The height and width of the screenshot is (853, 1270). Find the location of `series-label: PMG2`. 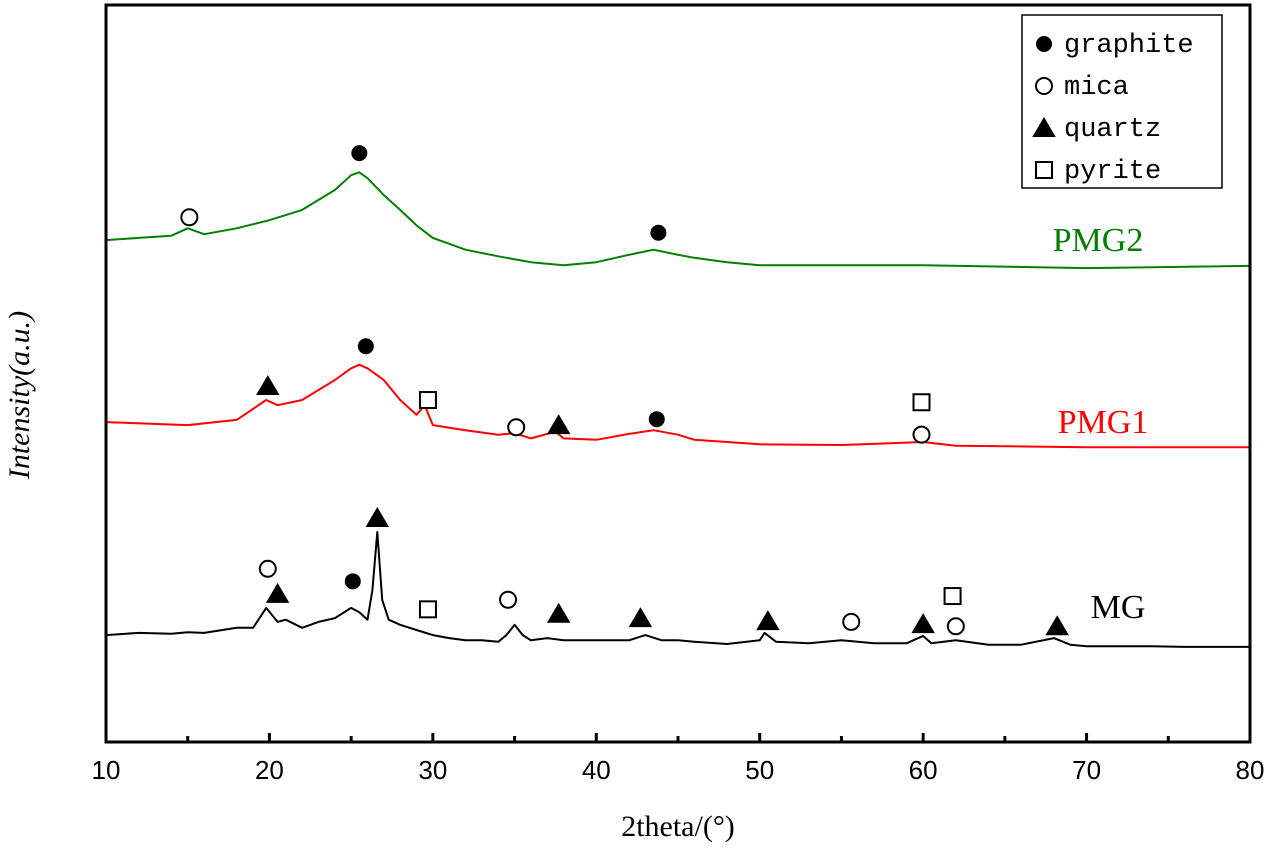

series-label: PMG2 is located at coordinates (1098, 240).